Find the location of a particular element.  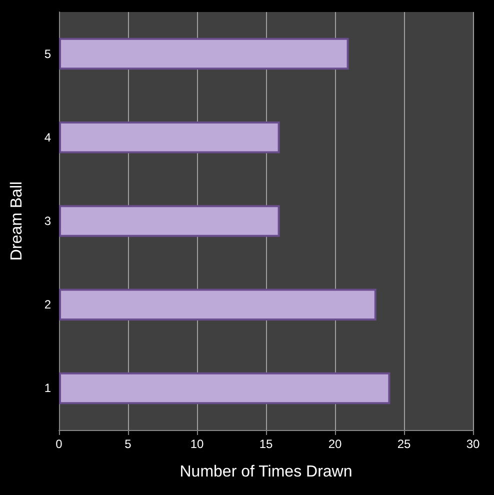

x-tick-label: 15 is located at coordinates (266, 444).